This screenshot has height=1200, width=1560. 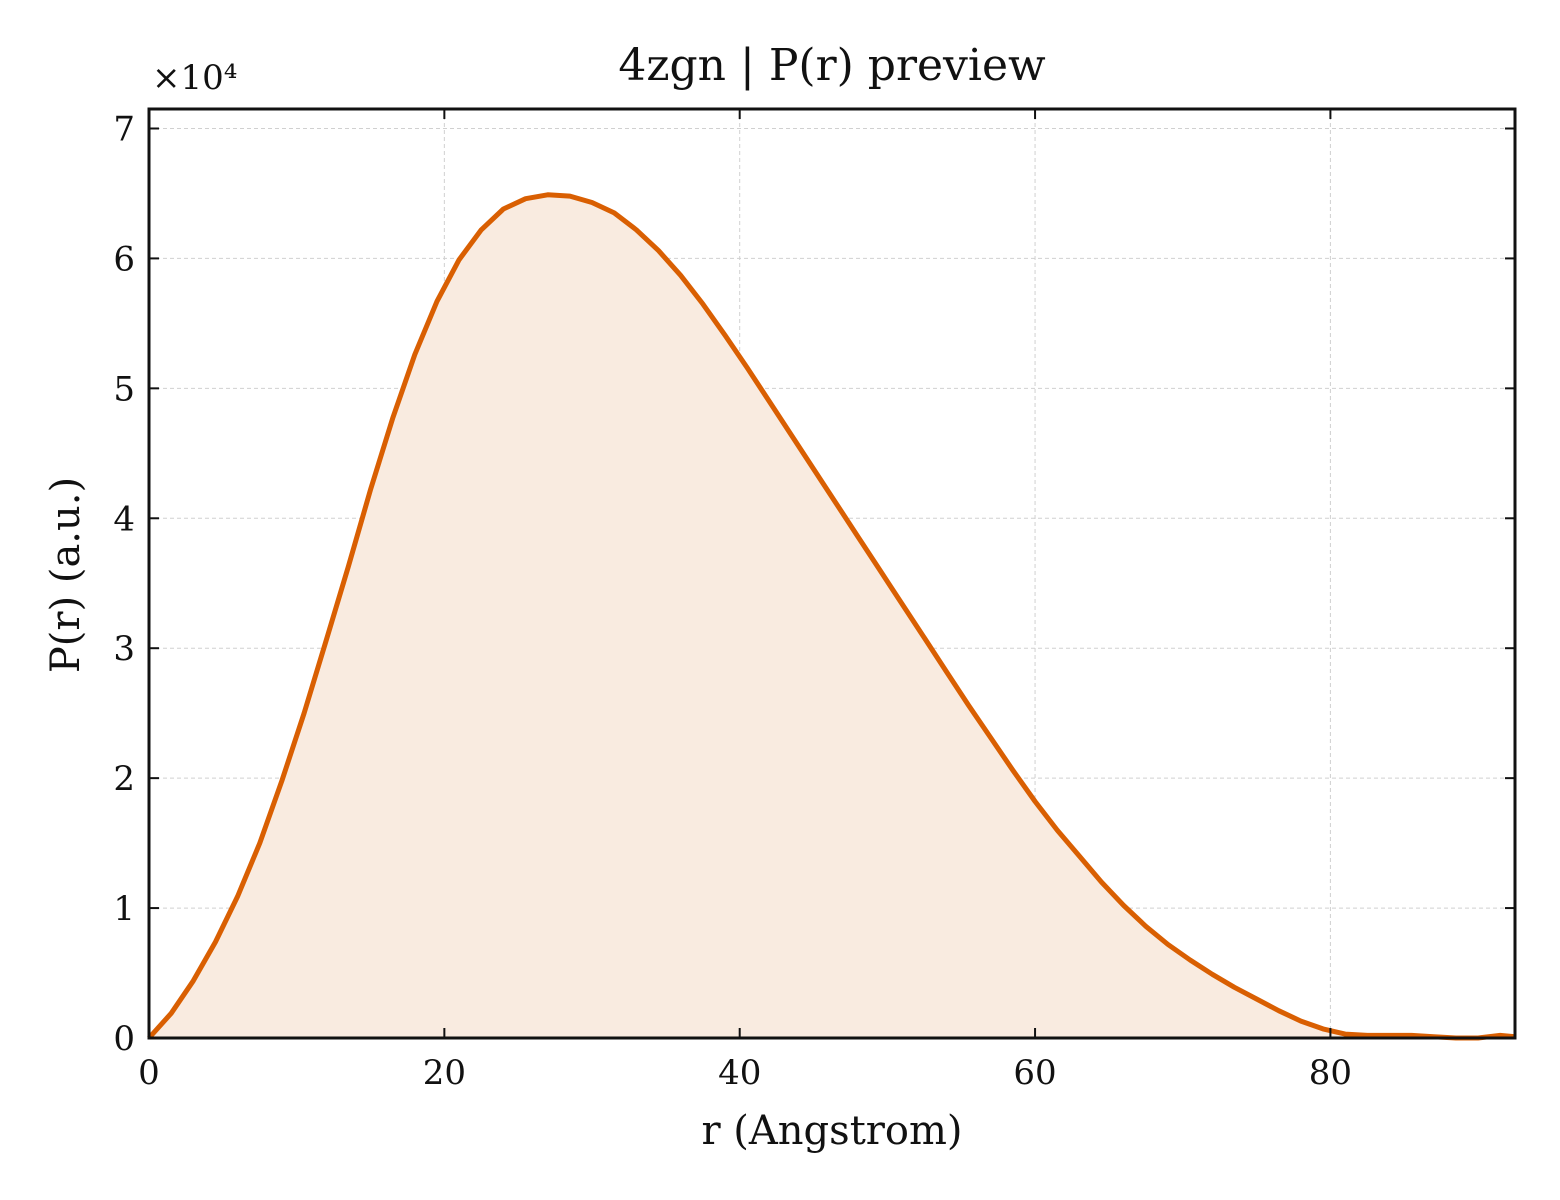 What do you see at coordinates (124, 389) in the screenshot?
I see `y-tick-label: 5` at bounding box center [124, 389].